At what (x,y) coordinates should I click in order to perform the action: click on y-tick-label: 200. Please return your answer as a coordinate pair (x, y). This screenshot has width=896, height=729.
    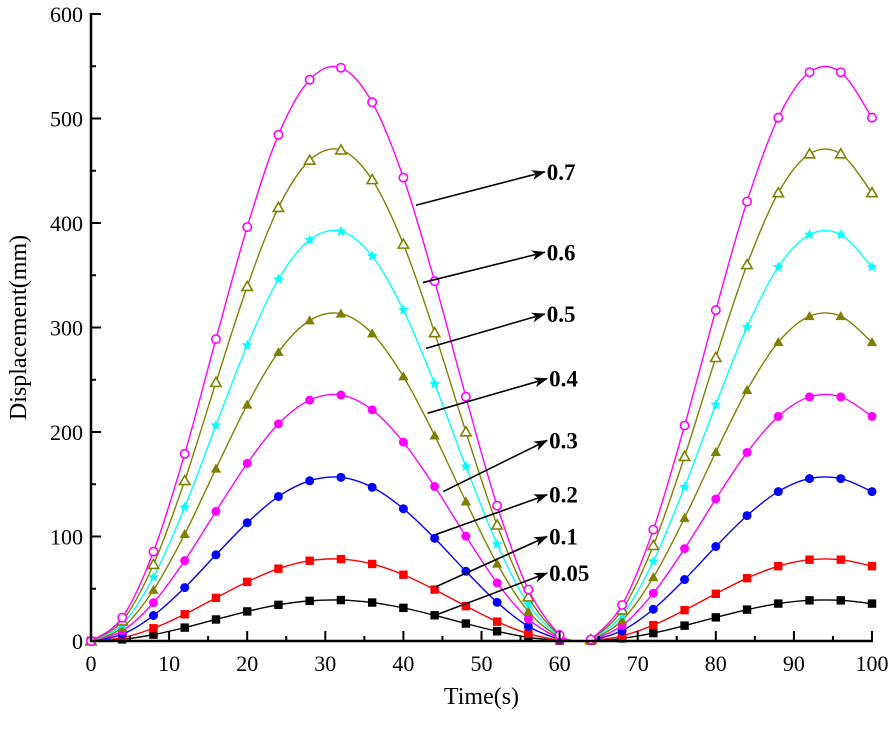
    Looking at the image, I should click on (66, 432).